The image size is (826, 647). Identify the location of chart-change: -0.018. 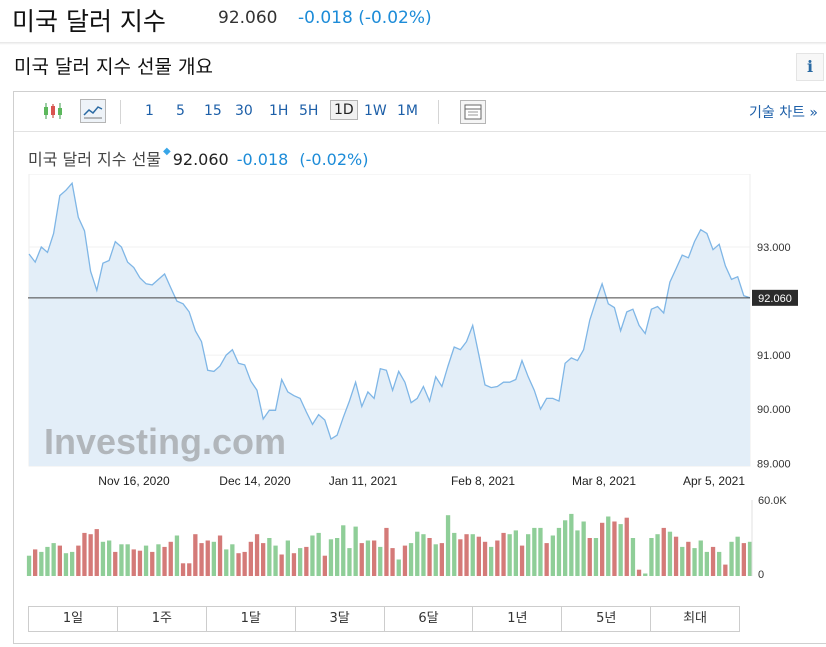
(262, 159).